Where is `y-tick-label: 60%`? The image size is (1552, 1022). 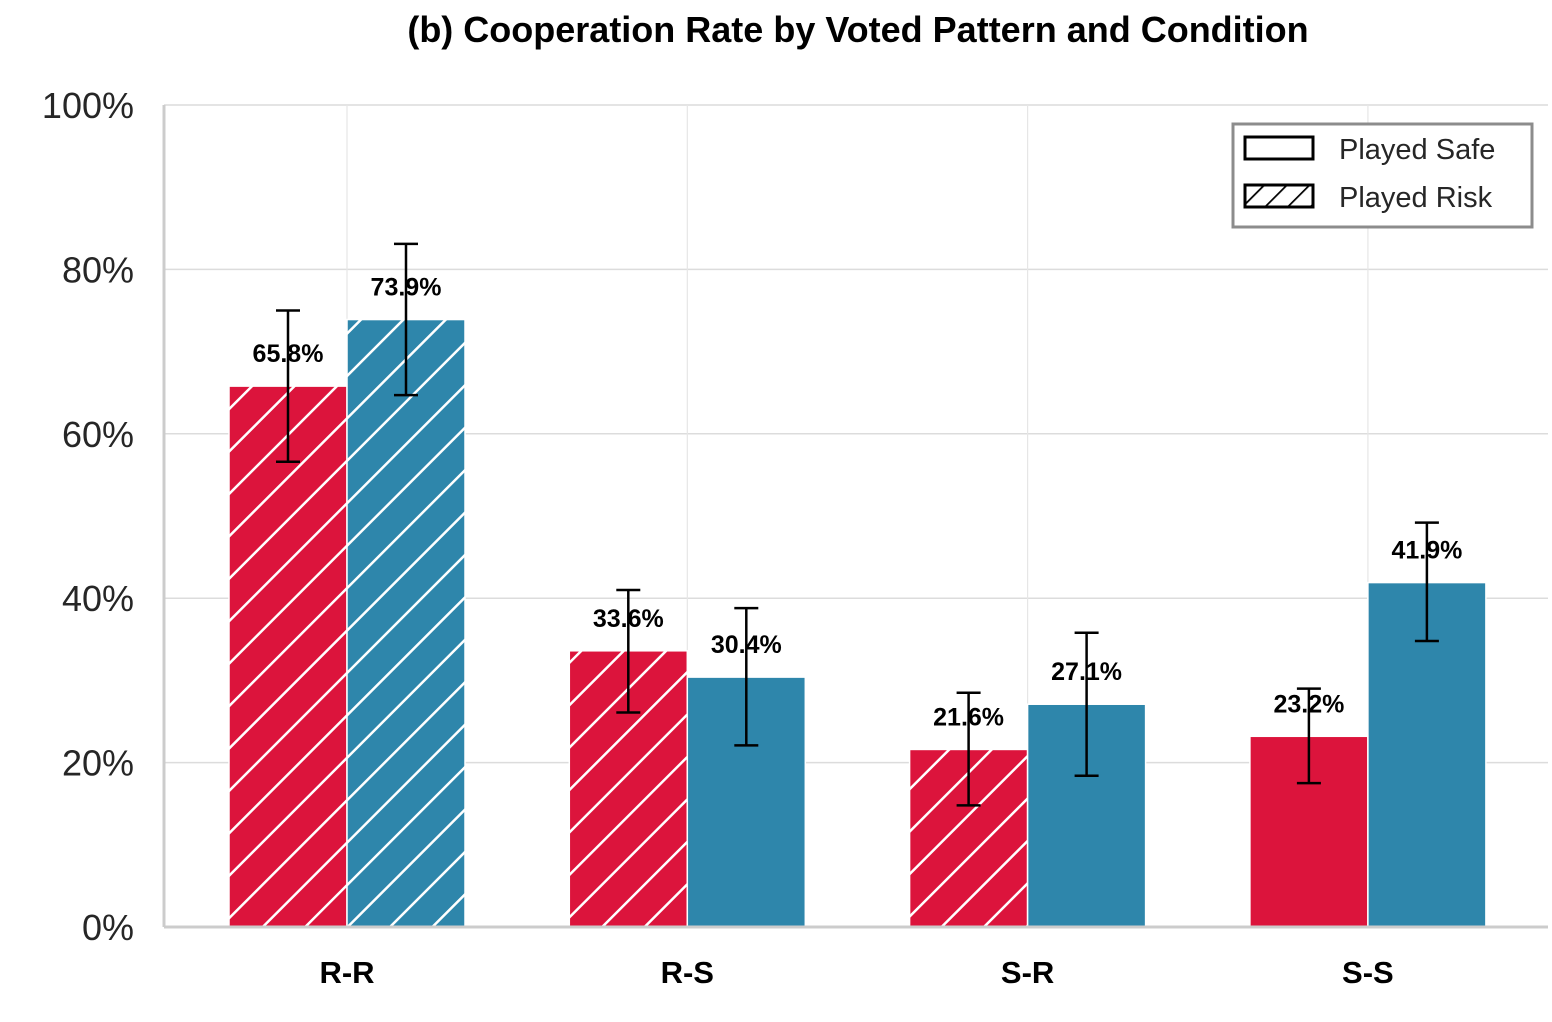 y-tick-label: 60% is located at coordinates (98, 434).